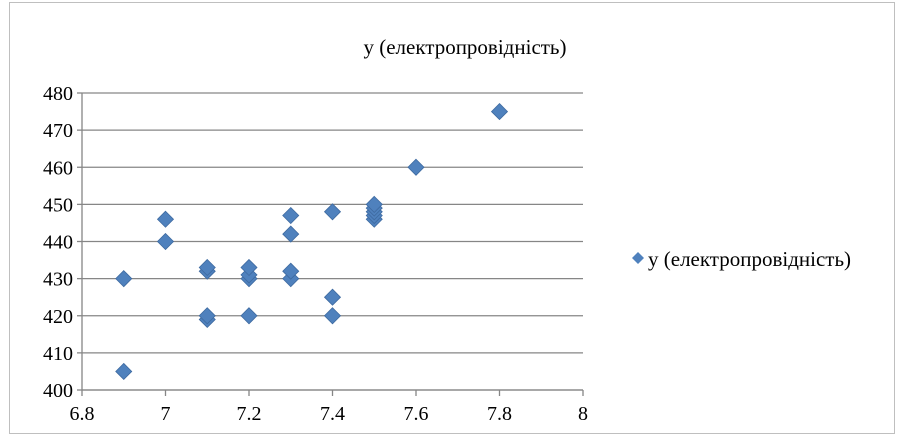 This screenshot has width=899, height=444. What do you see at coordinates (58, 94) in the screenshot?
I see `y-tick-label: 480` at bounding box center [58, 94].